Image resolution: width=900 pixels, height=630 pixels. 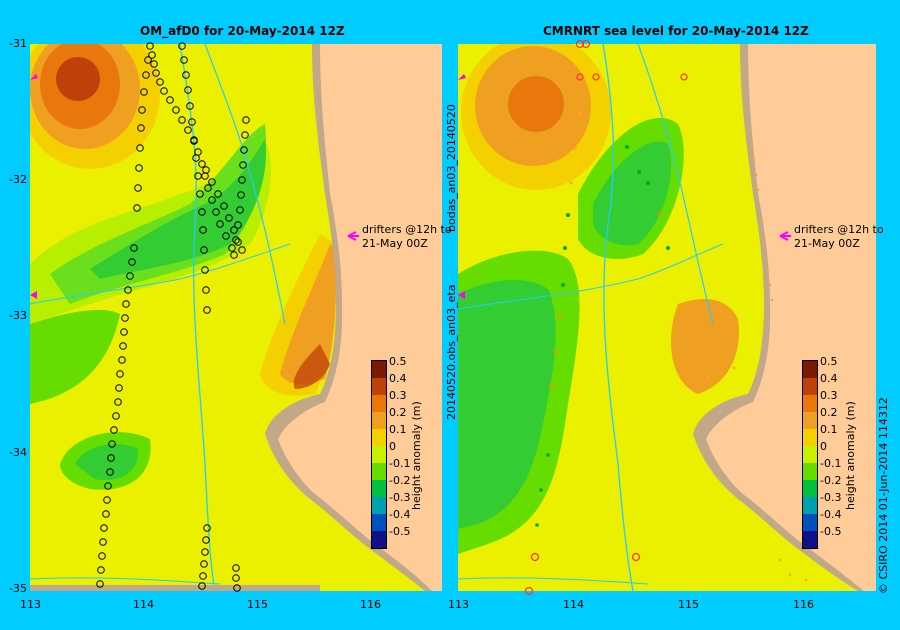 I want to click on colorbar-right-tick: -0.2, so click(x=831, y=480).